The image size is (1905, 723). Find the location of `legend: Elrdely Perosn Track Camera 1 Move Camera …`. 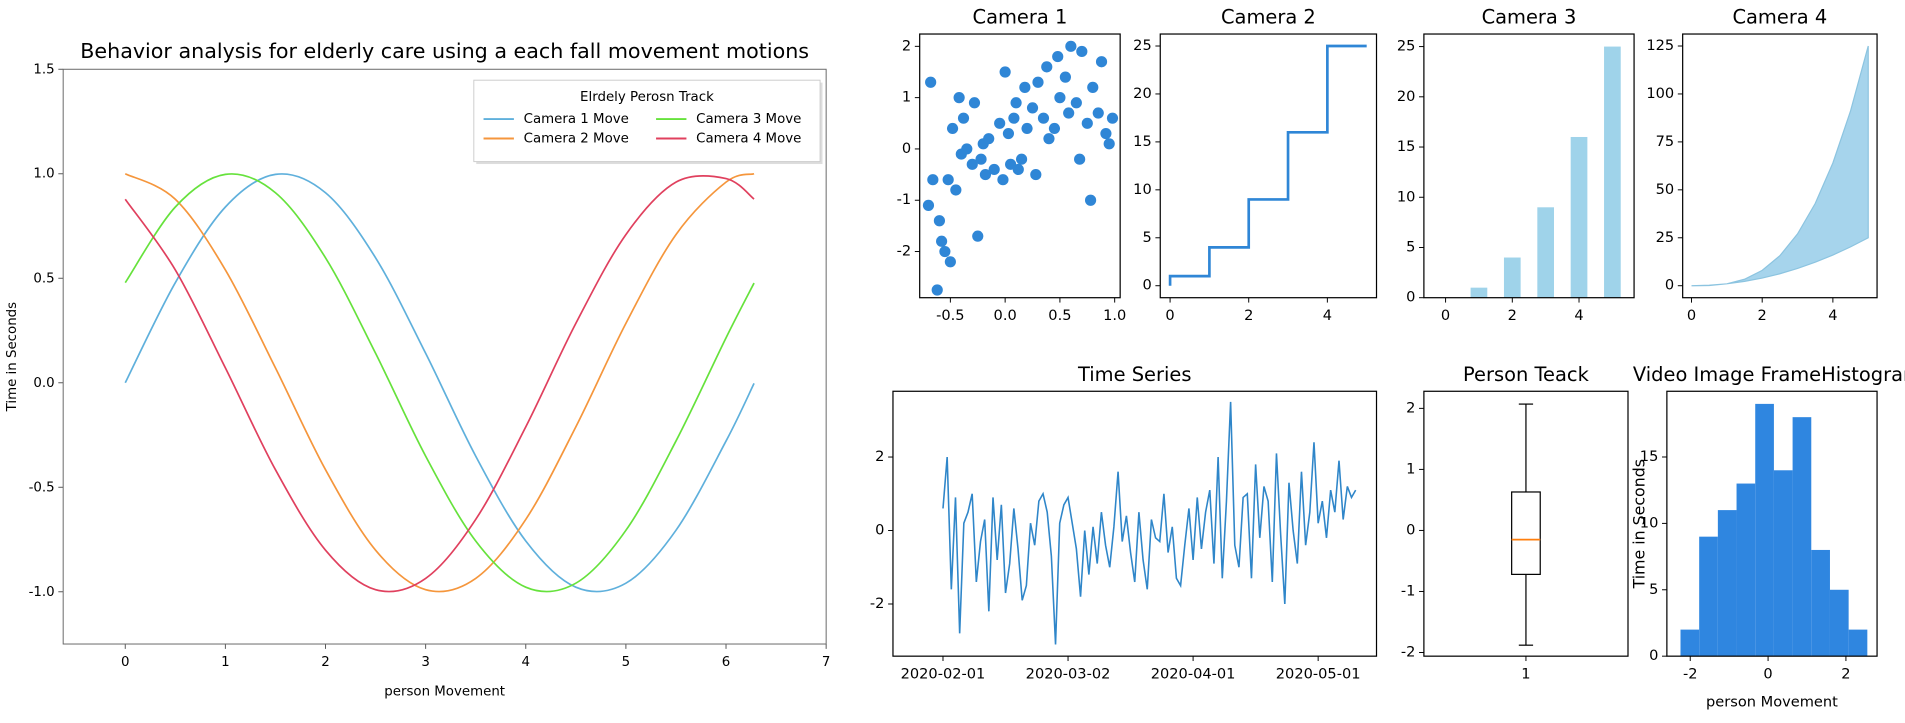

legend: Elrdely Perosn Track Camera 1 Move Camera … is located at coordinates (648, 122).